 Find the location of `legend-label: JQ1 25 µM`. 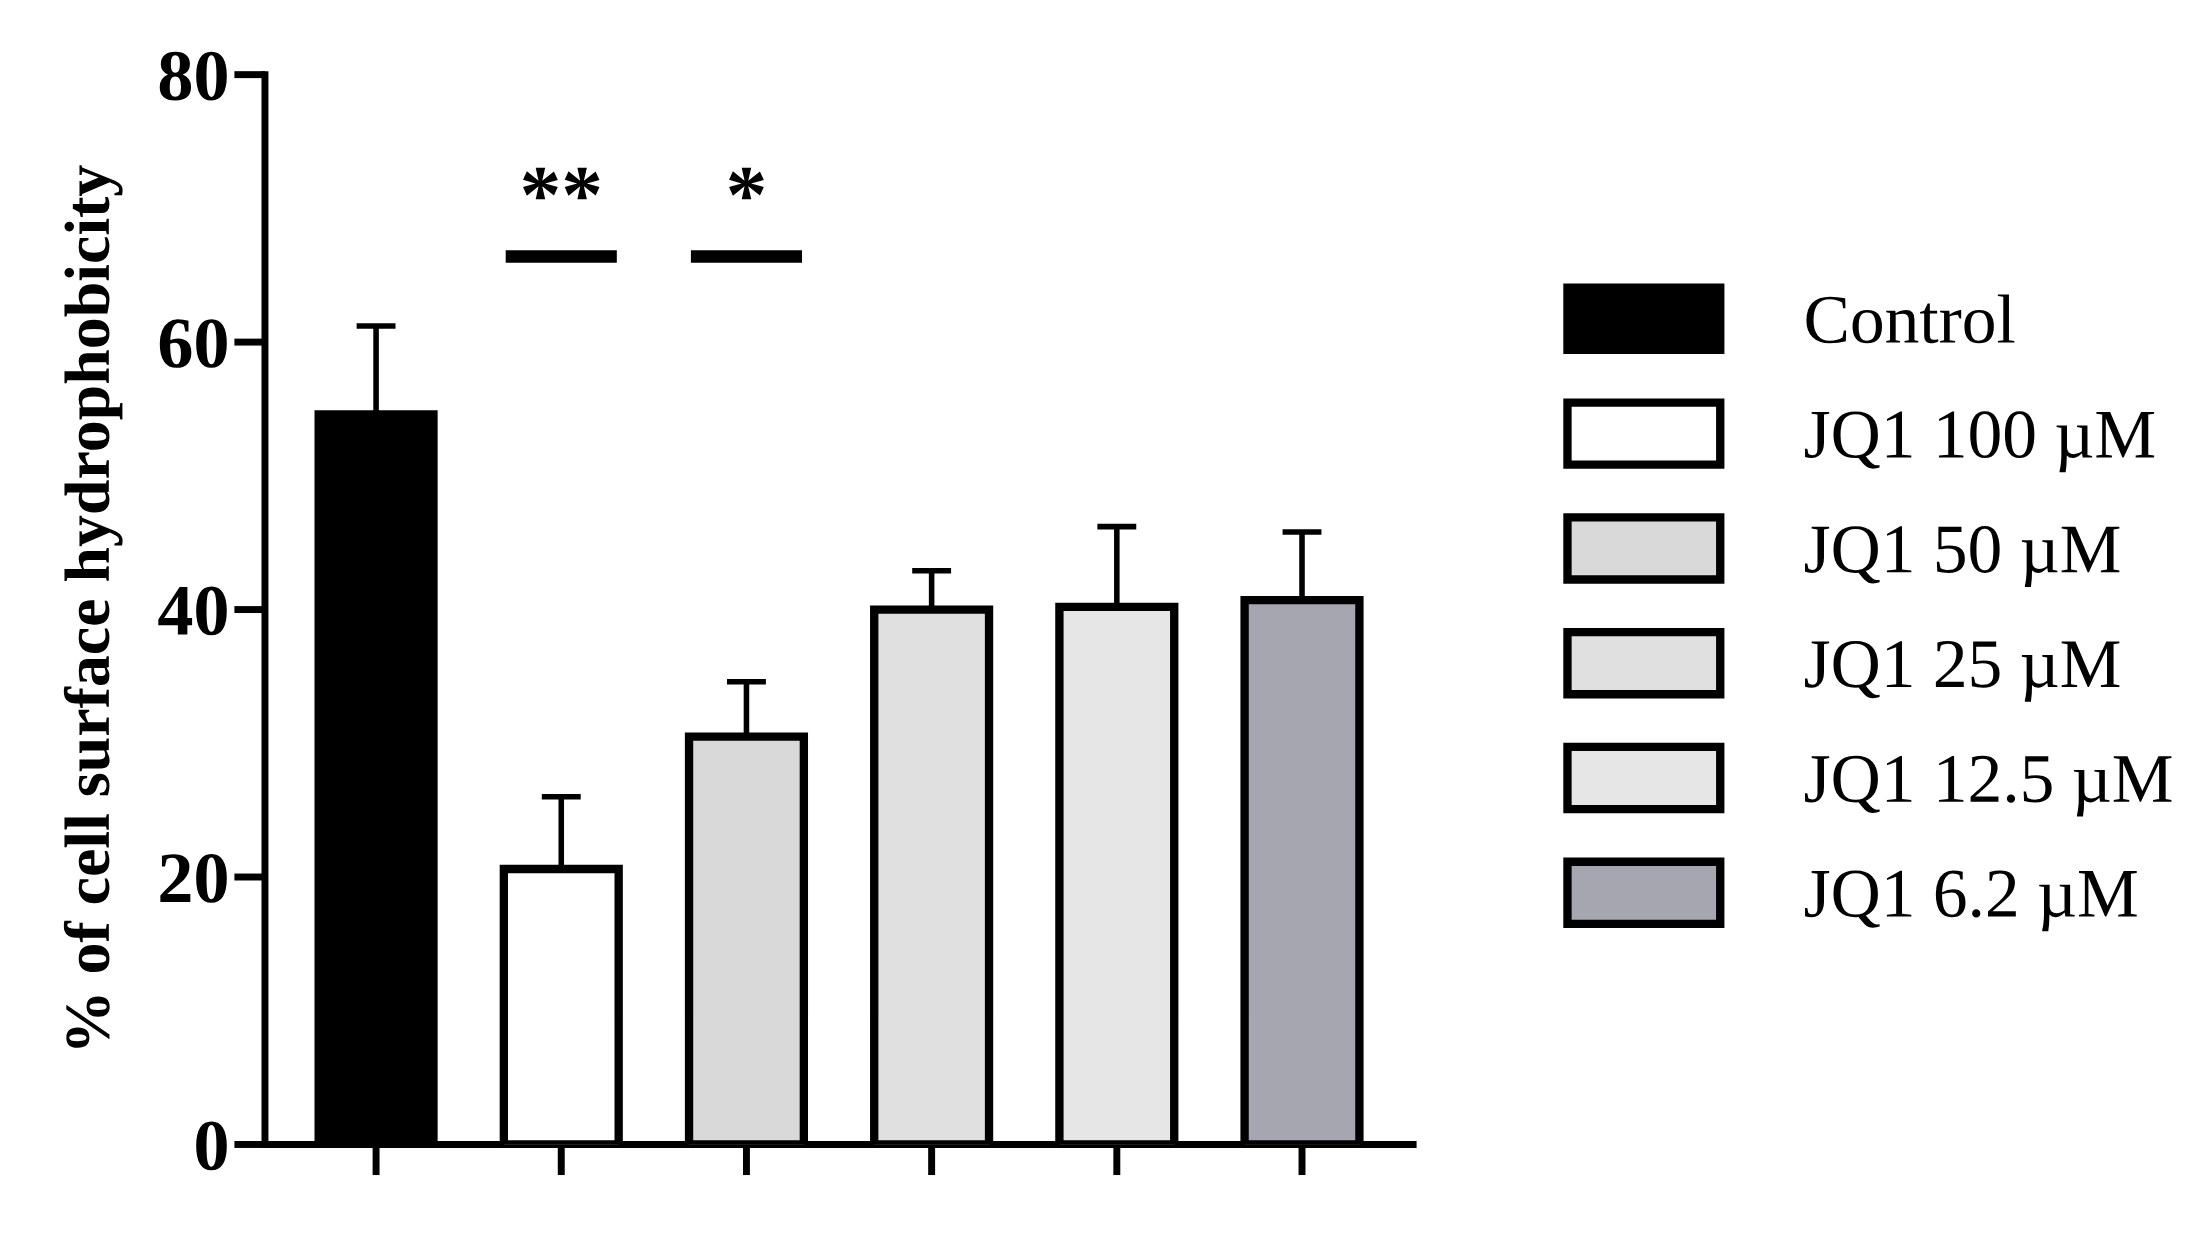

legend-label: JQ1 25 µM is located at coordinates (1962, 671).